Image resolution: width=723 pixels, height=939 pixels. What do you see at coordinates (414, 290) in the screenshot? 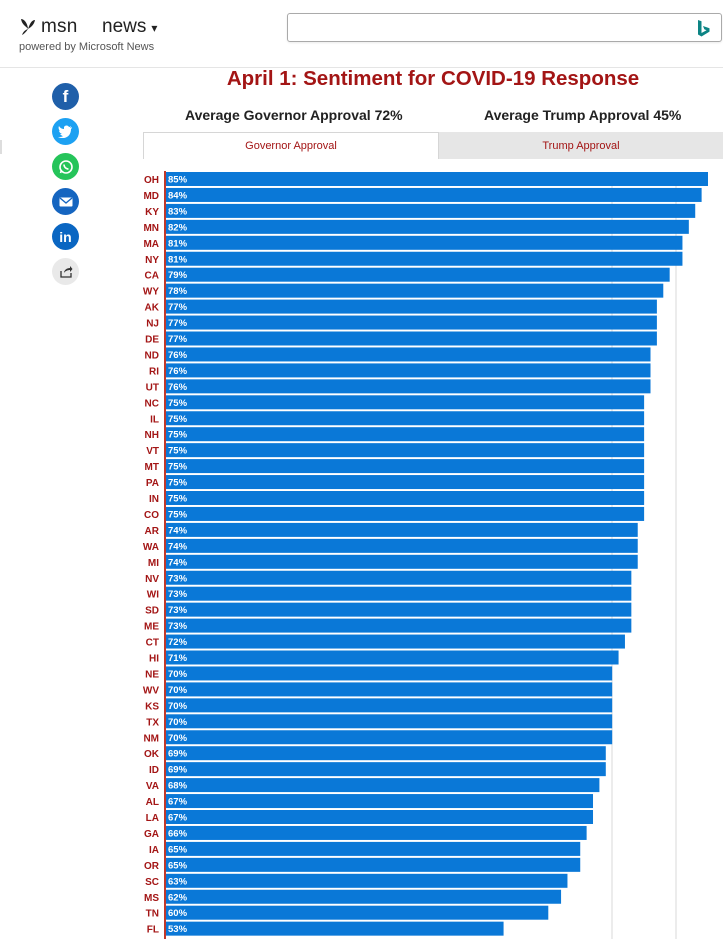
I see `bar-wy` at bounding box center [414, 290].